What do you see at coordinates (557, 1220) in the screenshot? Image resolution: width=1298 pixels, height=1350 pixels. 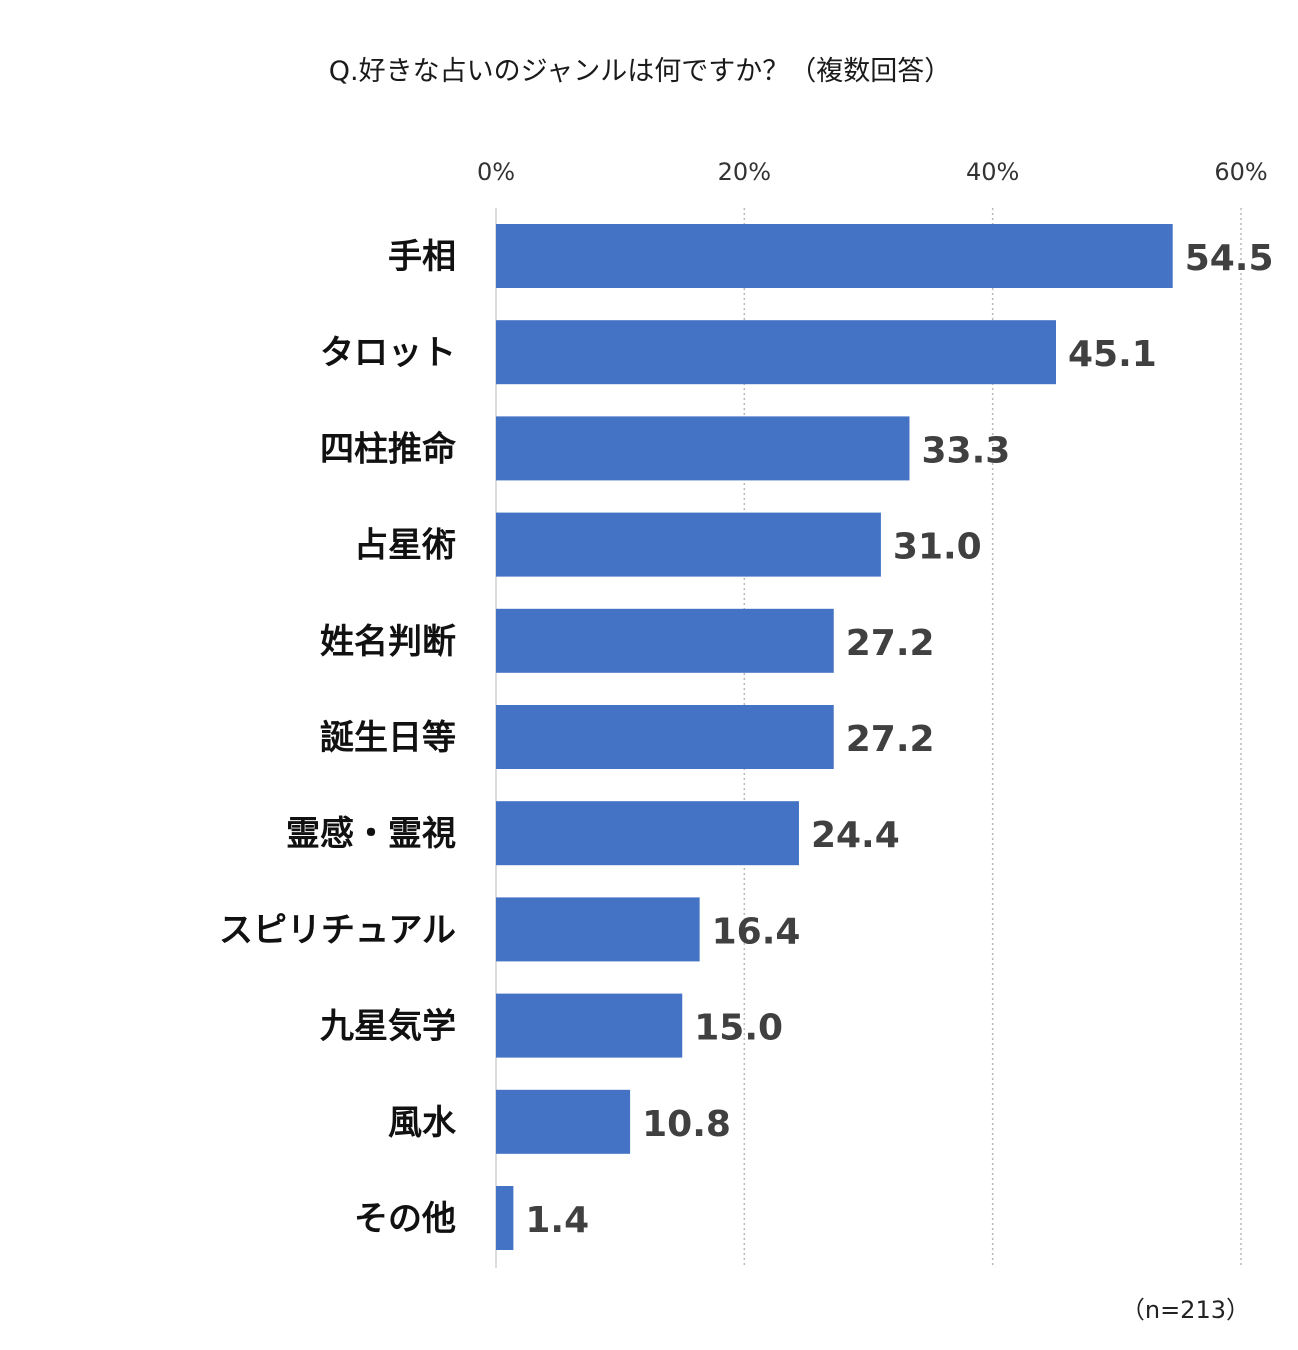 I see `value-label: 1.4` at bounding box center [557, 1220].